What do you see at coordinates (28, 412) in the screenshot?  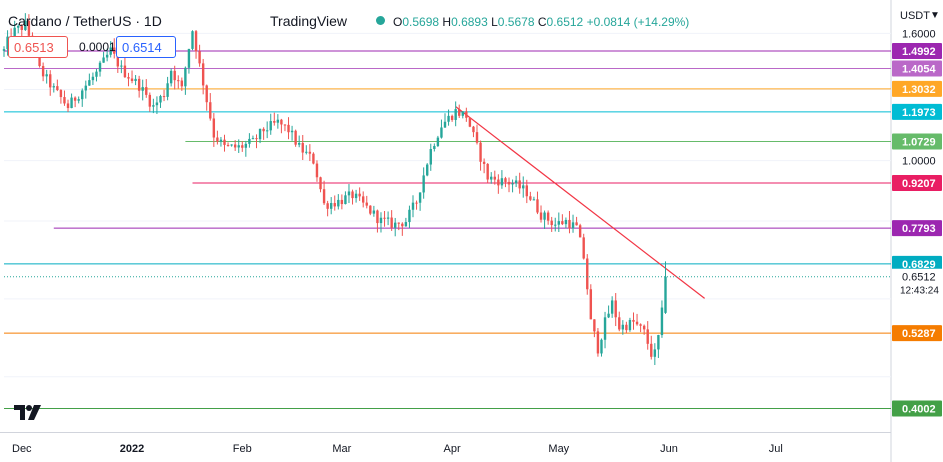 I see `tradingview-logo-icon` at bounding box center [28, 412].